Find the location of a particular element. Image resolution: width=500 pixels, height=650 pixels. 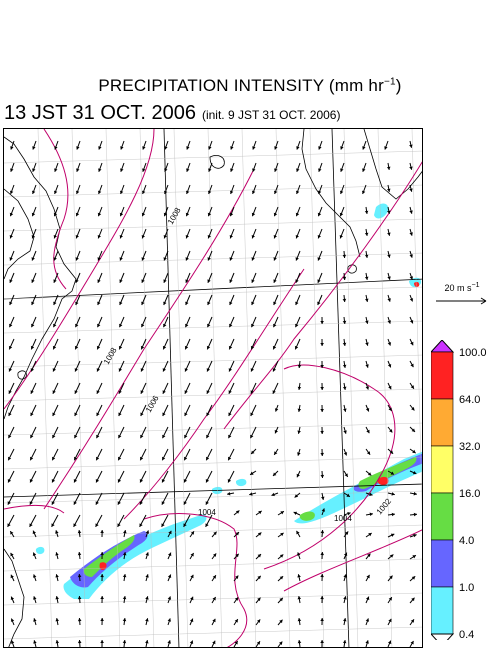

reference-vector: 20 m s−1 is located at coordinates (462, 296).